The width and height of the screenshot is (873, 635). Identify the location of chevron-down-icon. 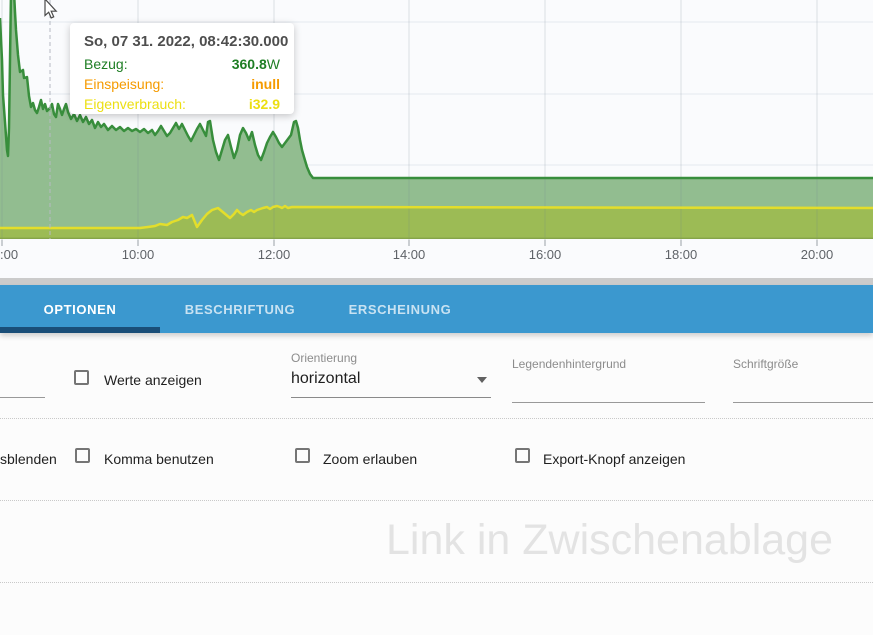
(482, 380).